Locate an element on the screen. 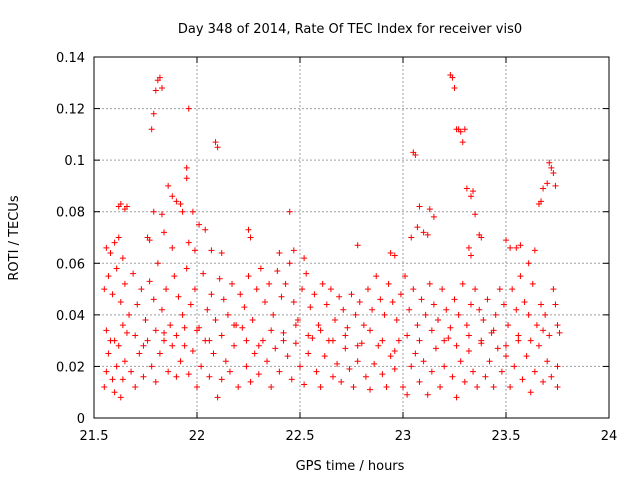 The height and width of the screenshot is (480, 640). x-tick-label: 24 is located at coordinates (609, 436).